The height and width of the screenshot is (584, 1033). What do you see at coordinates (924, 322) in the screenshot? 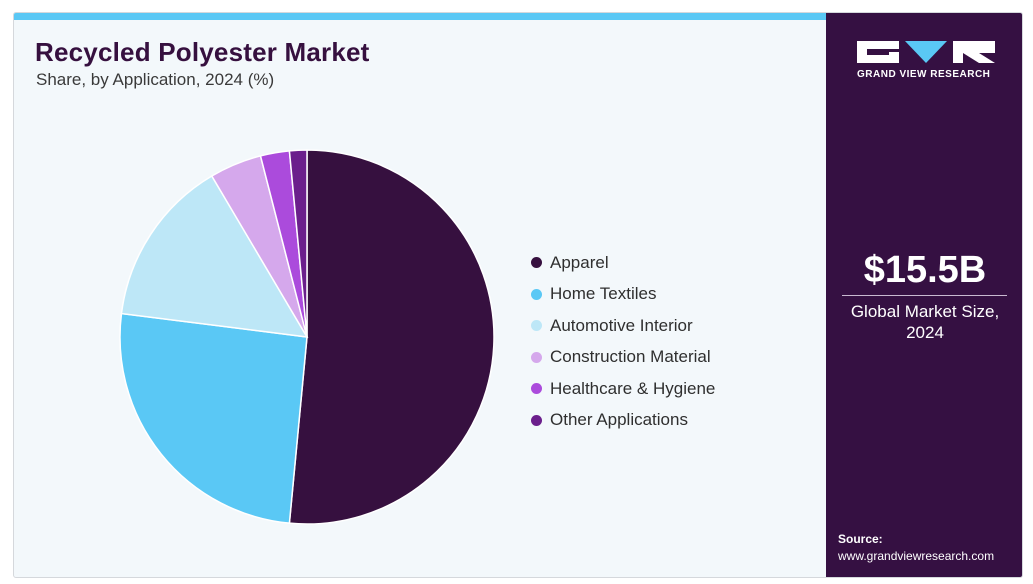
I see `market-size-label: Global Market Size, 2024` at bounding box center [924, 322].